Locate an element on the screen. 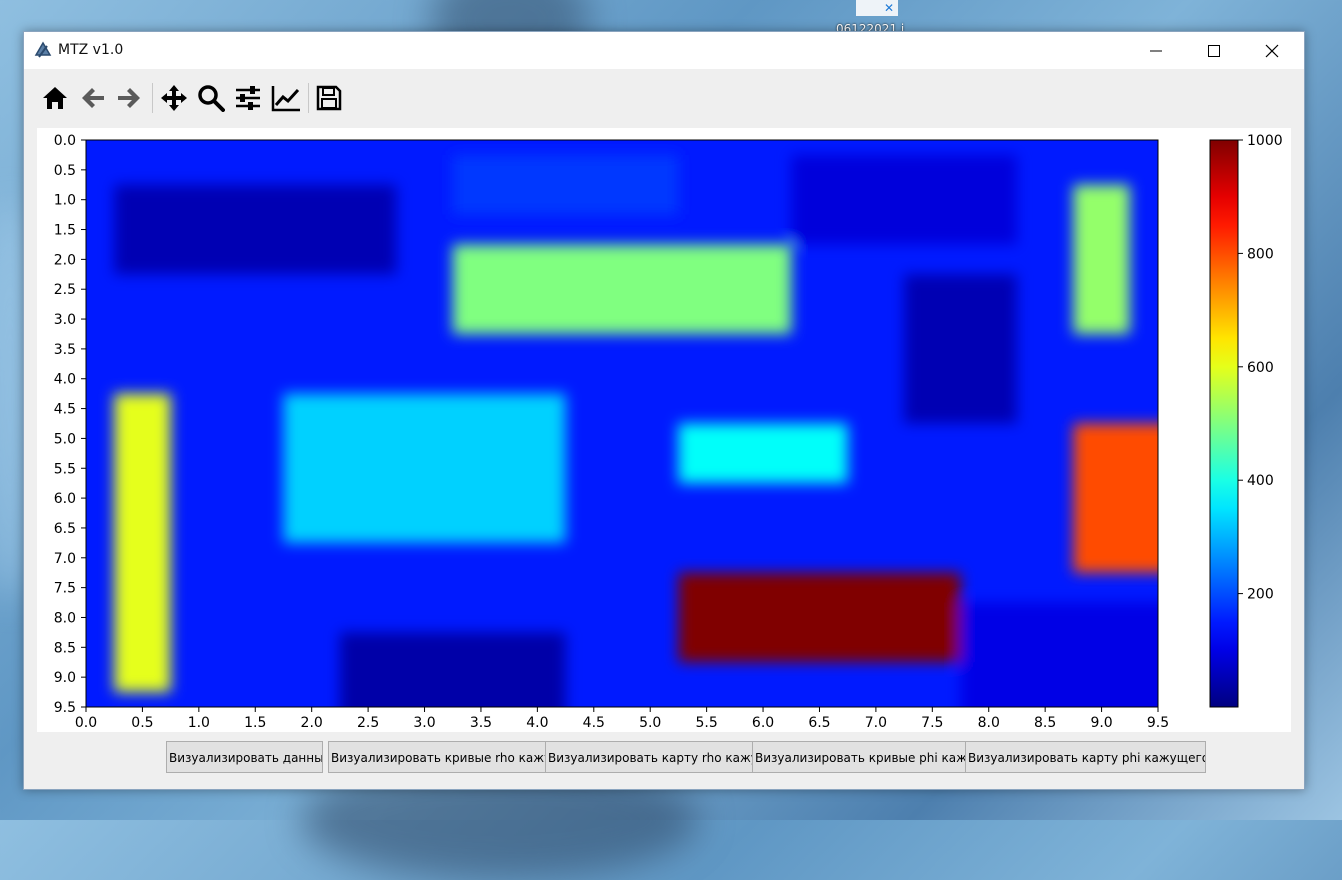 Image resolution: width=1342 pixels, height=880 pixels. y-tick-label: 7.0 is located at coordinates (65, 559).